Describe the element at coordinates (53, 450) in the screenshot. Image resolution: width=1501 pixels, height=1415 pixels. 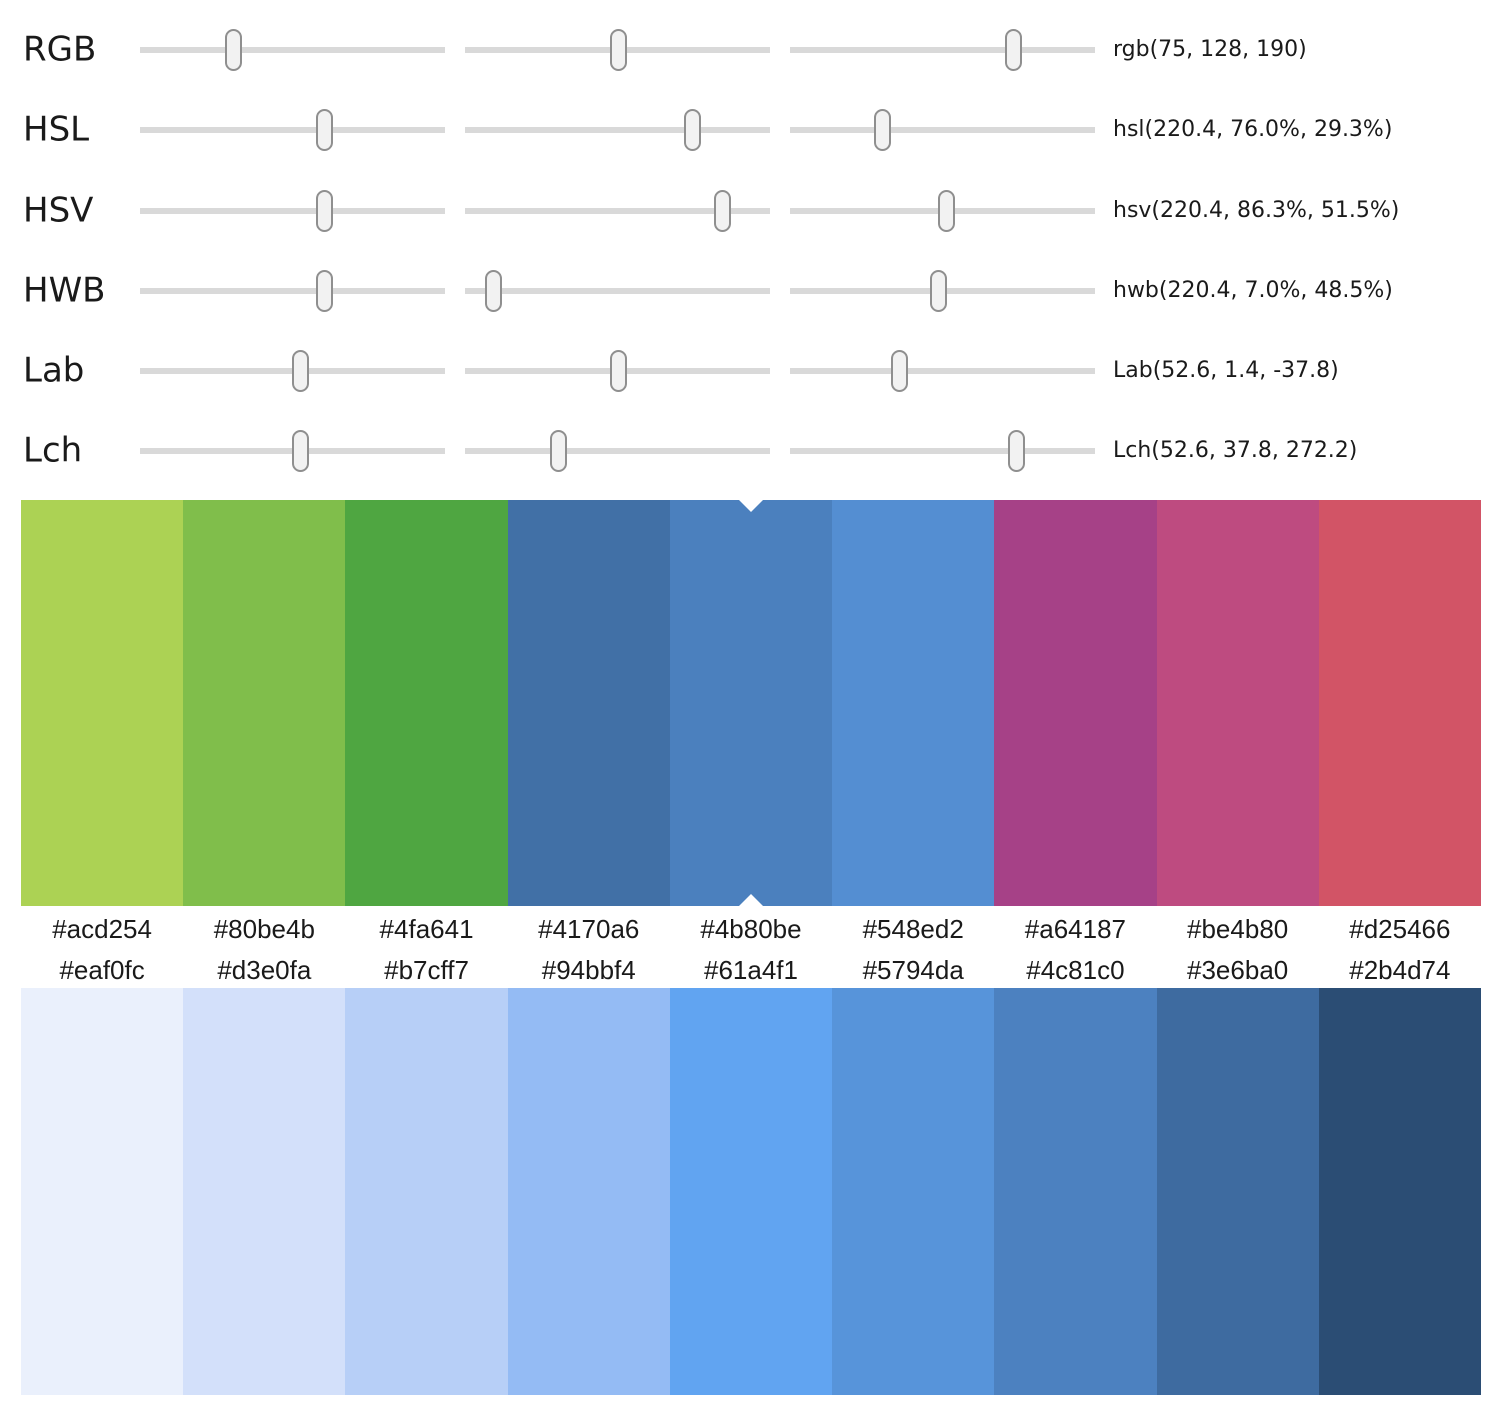
I see `row-label-lch: Lch` at that location.